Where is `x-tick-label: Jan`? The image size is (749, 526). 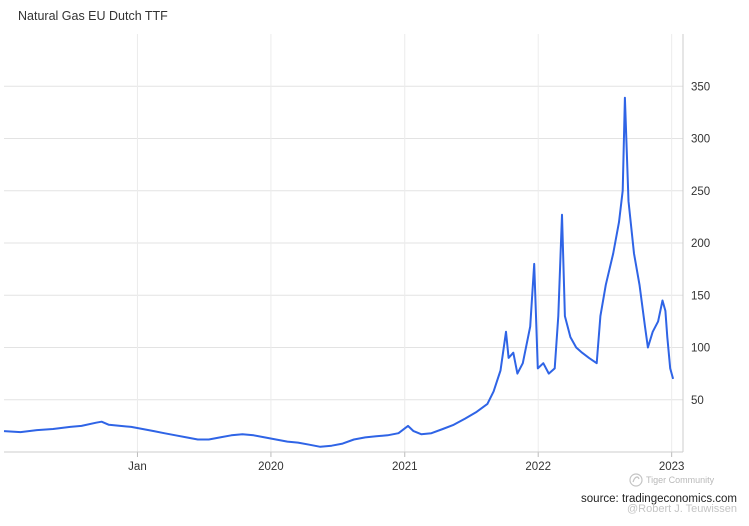 x-tick-label: Jan is located at coordinates (137, 467).